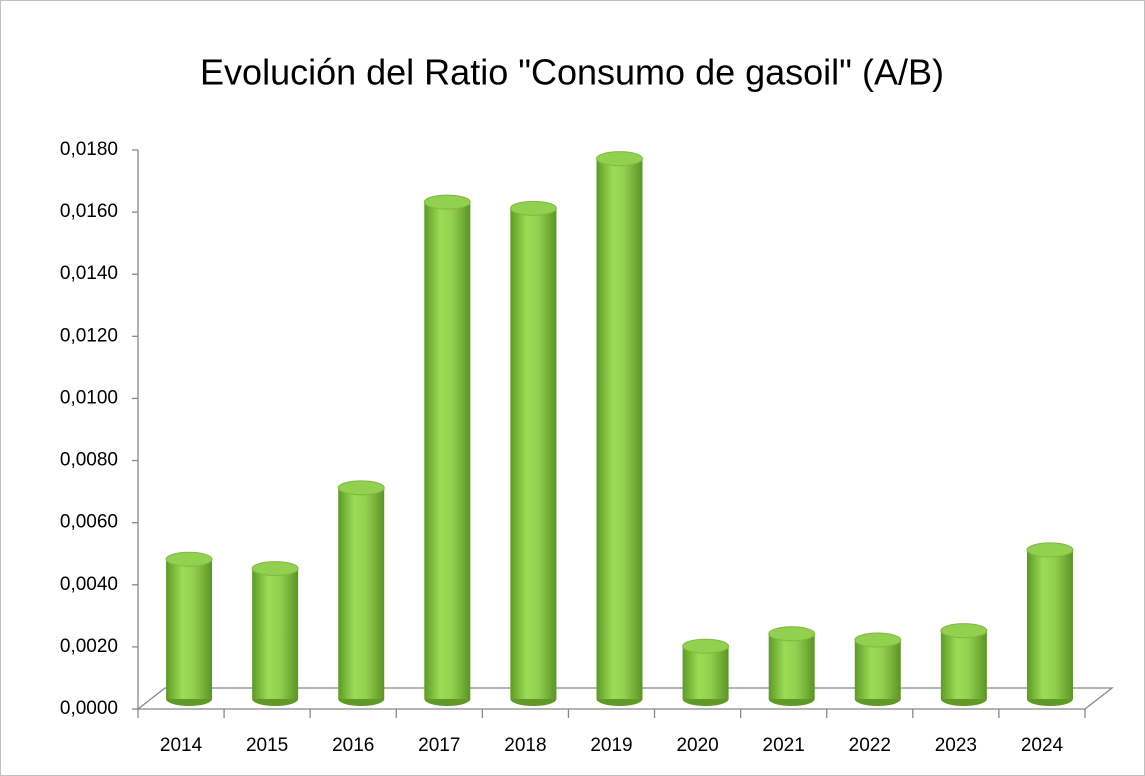 The height and width of the screenshot is (776, 1145). What do you see at coordinates (89, 584) in the screenshot?
I see `y-tick-label: 0,0040` at bounding box center [89, 584].